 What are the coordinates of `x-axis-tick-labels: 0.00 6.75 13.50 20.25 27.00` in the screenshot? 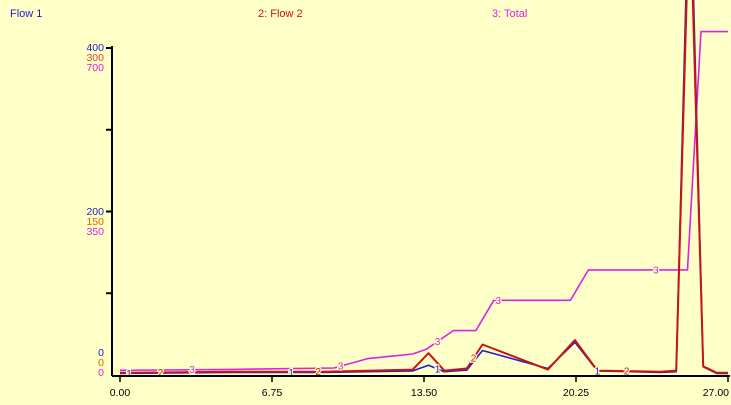 It's located at (419, 393).